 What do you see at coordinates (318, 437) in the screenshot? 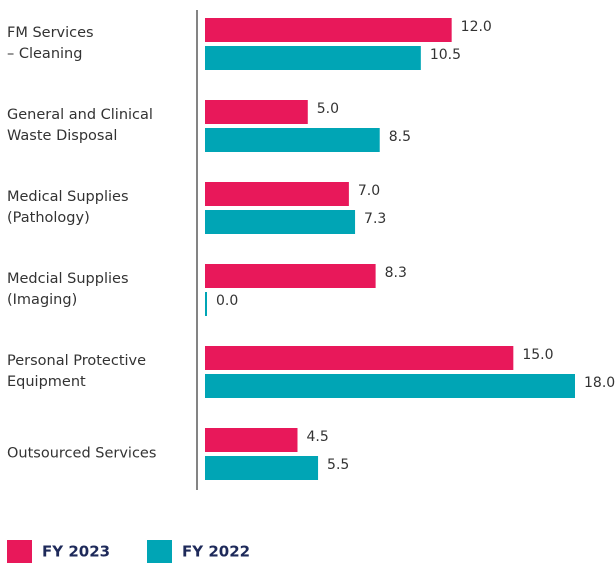
I see `value-label: 4.5` at bounding box center [318, 437].